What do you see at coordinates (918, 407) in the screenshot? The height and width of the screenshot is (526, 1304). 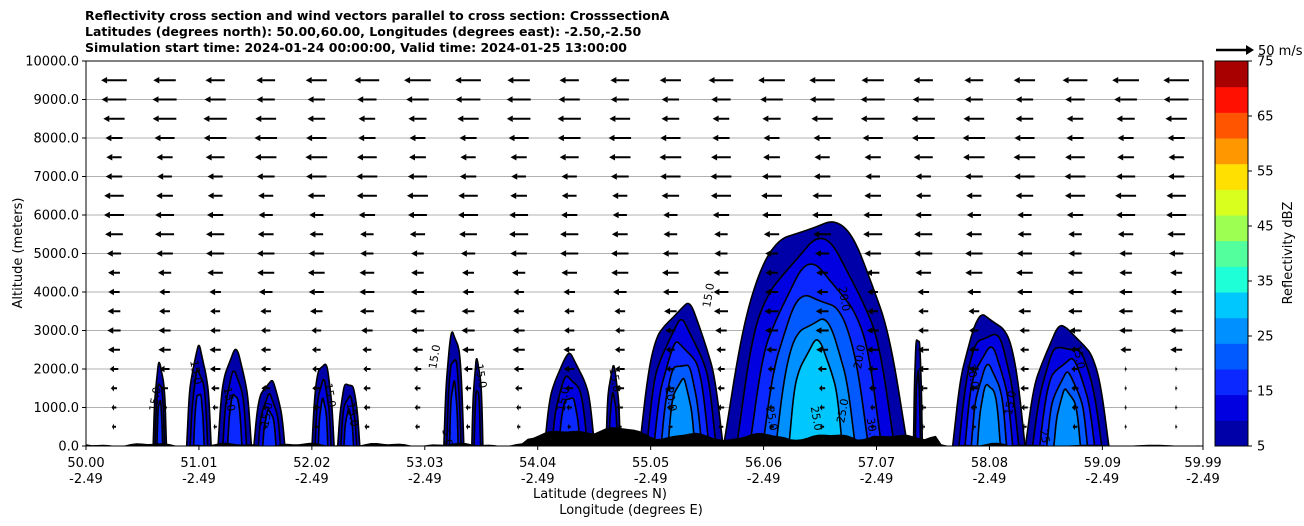 I see `contour-10-dbz` at bounding box center [918, 407].